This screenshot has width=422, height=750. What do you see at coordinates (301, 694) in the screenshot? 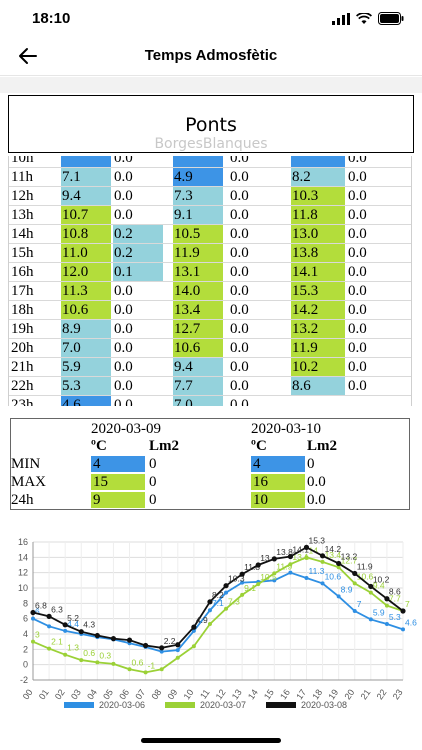
I see `x-tick-label: 17` at bounding box center [301, 694].